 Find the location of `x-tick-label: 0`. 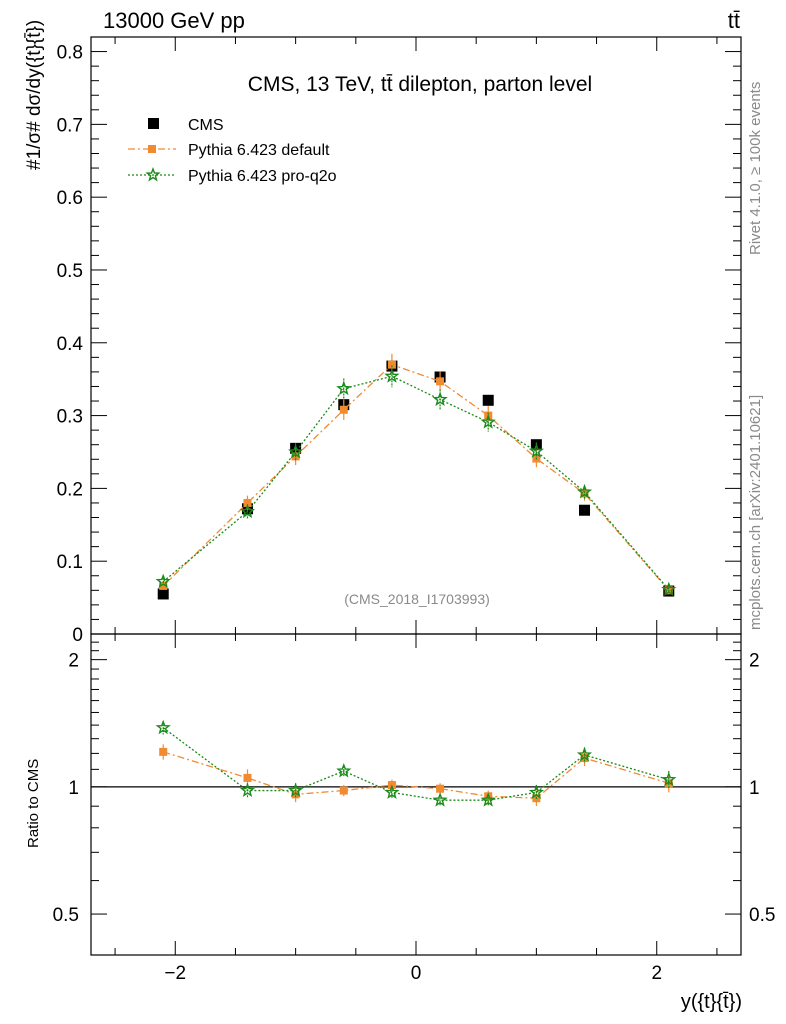

x-tick-label: 0 is located at coordinates (416, 973).